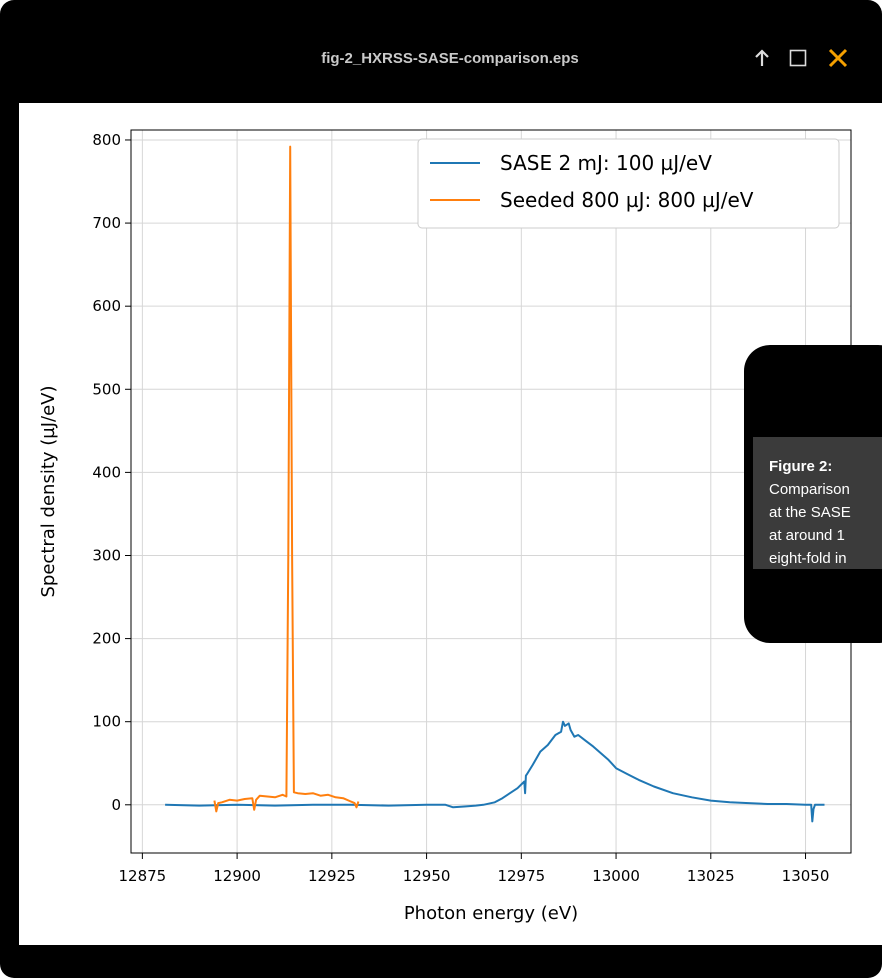 Image resolution: width=882 pixels, height=978 pixels. I want to click on caption-title: Figure 2:, so click(801, 466).